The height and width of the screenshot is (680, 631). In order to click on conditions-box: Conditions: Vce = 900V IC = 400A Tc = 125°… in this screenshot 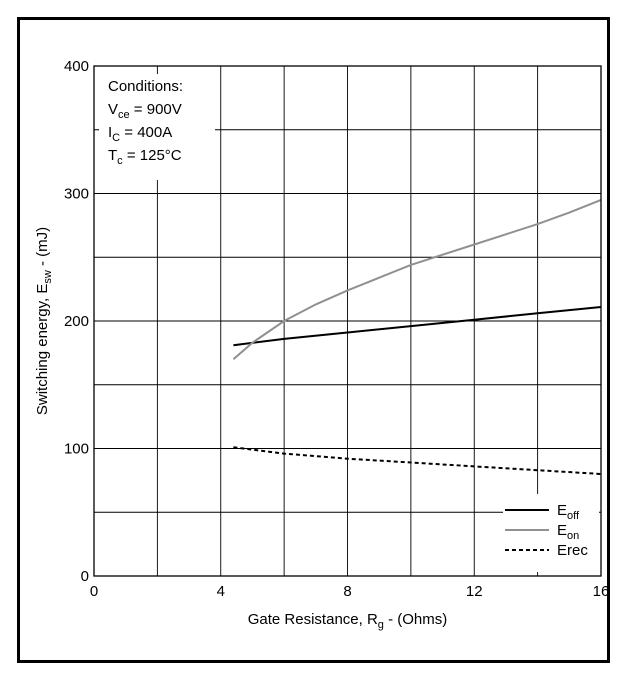, I will do `click(157, 127)`.